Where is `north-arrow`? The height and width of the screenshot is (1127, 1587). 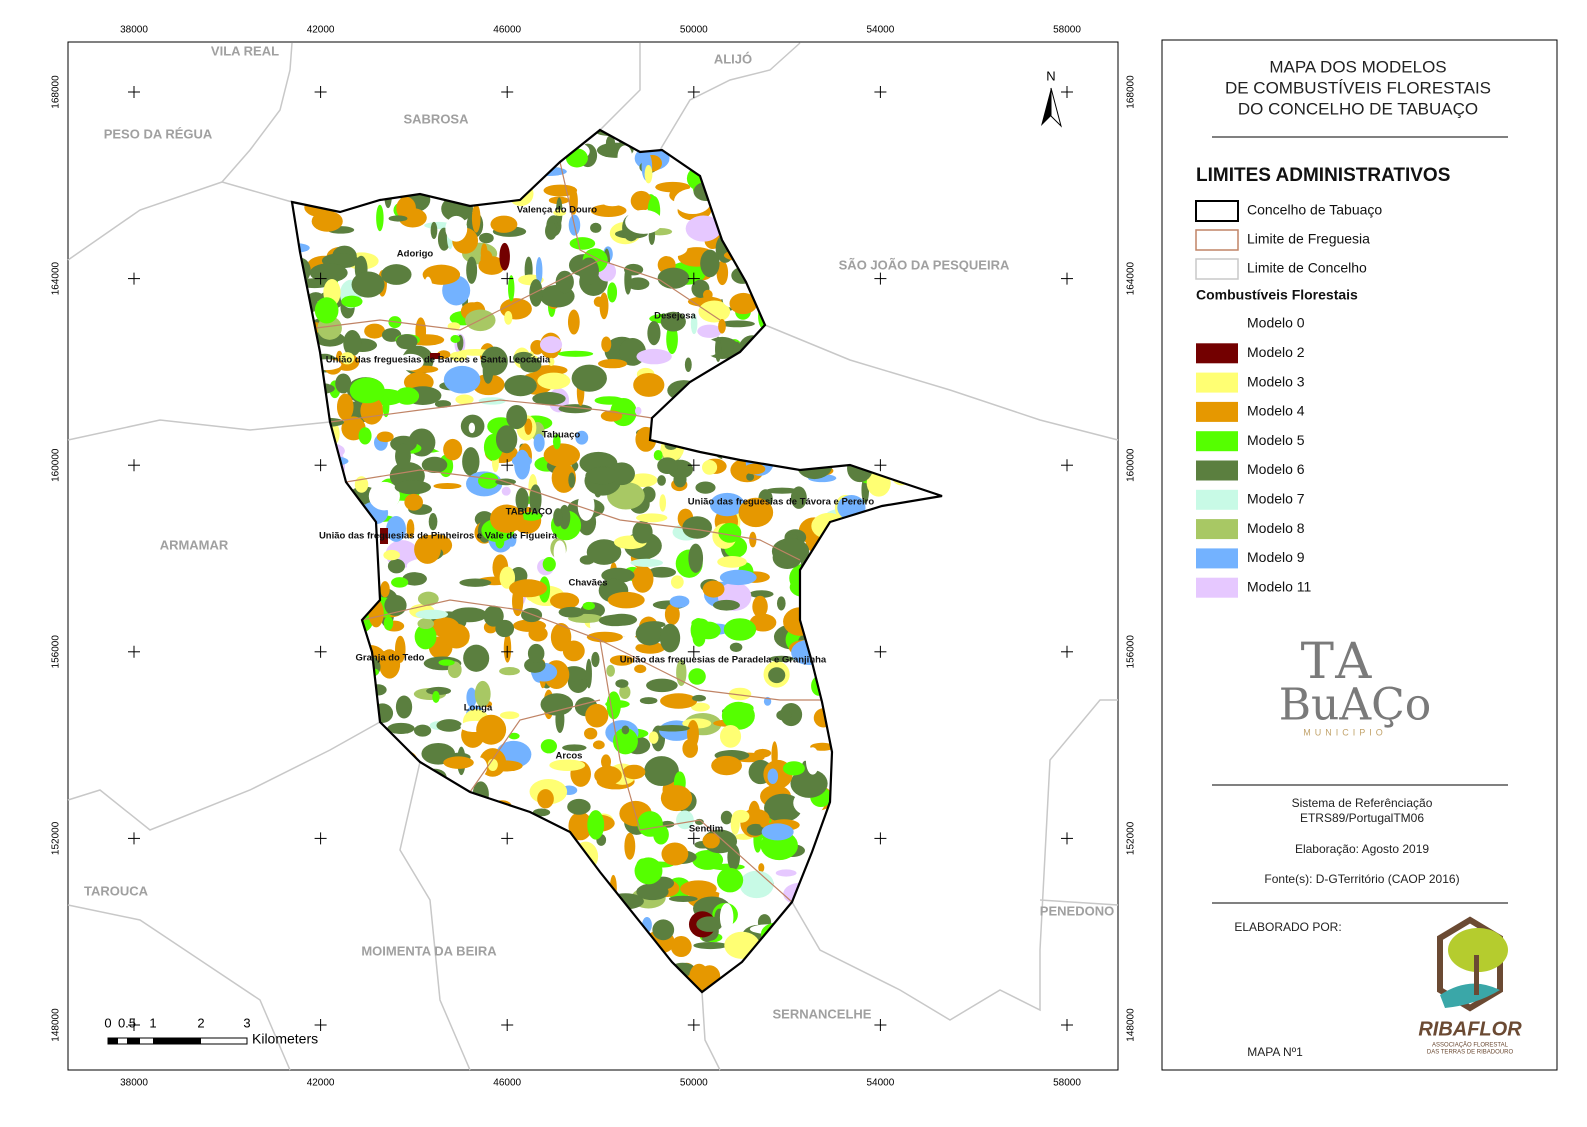 north-arrow is located at coordinates (1056, 107).